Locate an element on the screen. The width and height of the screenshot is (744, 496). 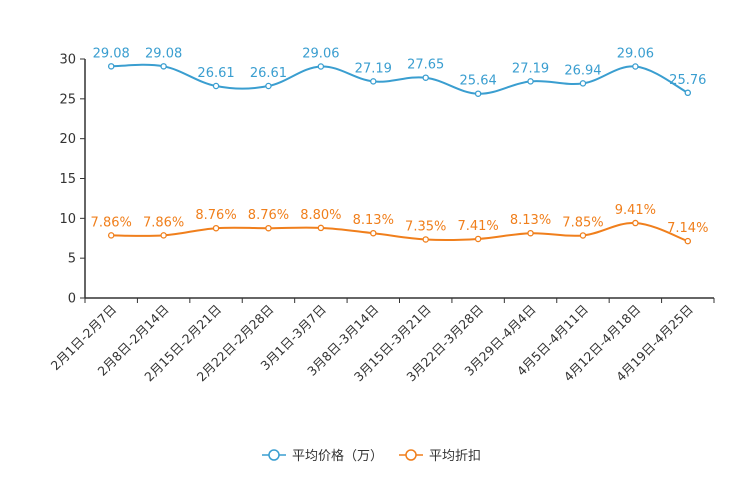
data-label: 7.35% is located at coordinates (425, 226).